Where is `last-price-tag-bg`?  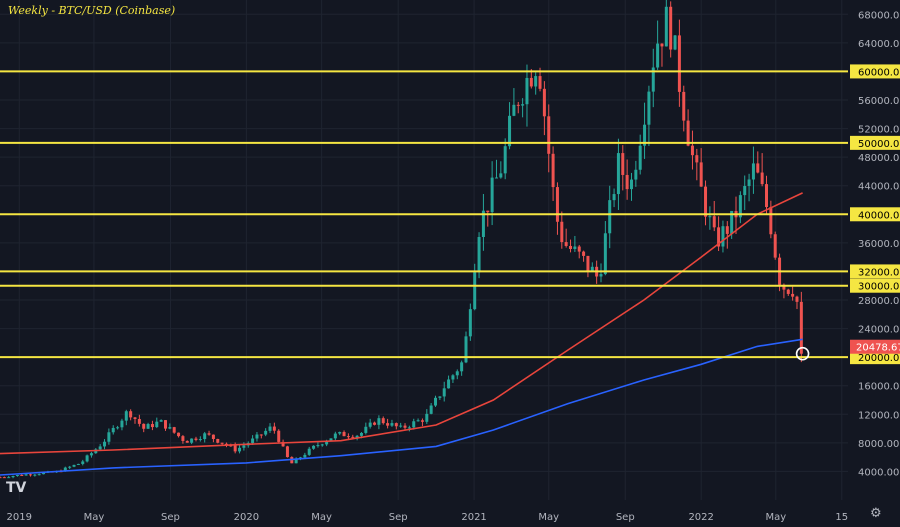
last-price-tag-bg is located at coordinates (875, 346).